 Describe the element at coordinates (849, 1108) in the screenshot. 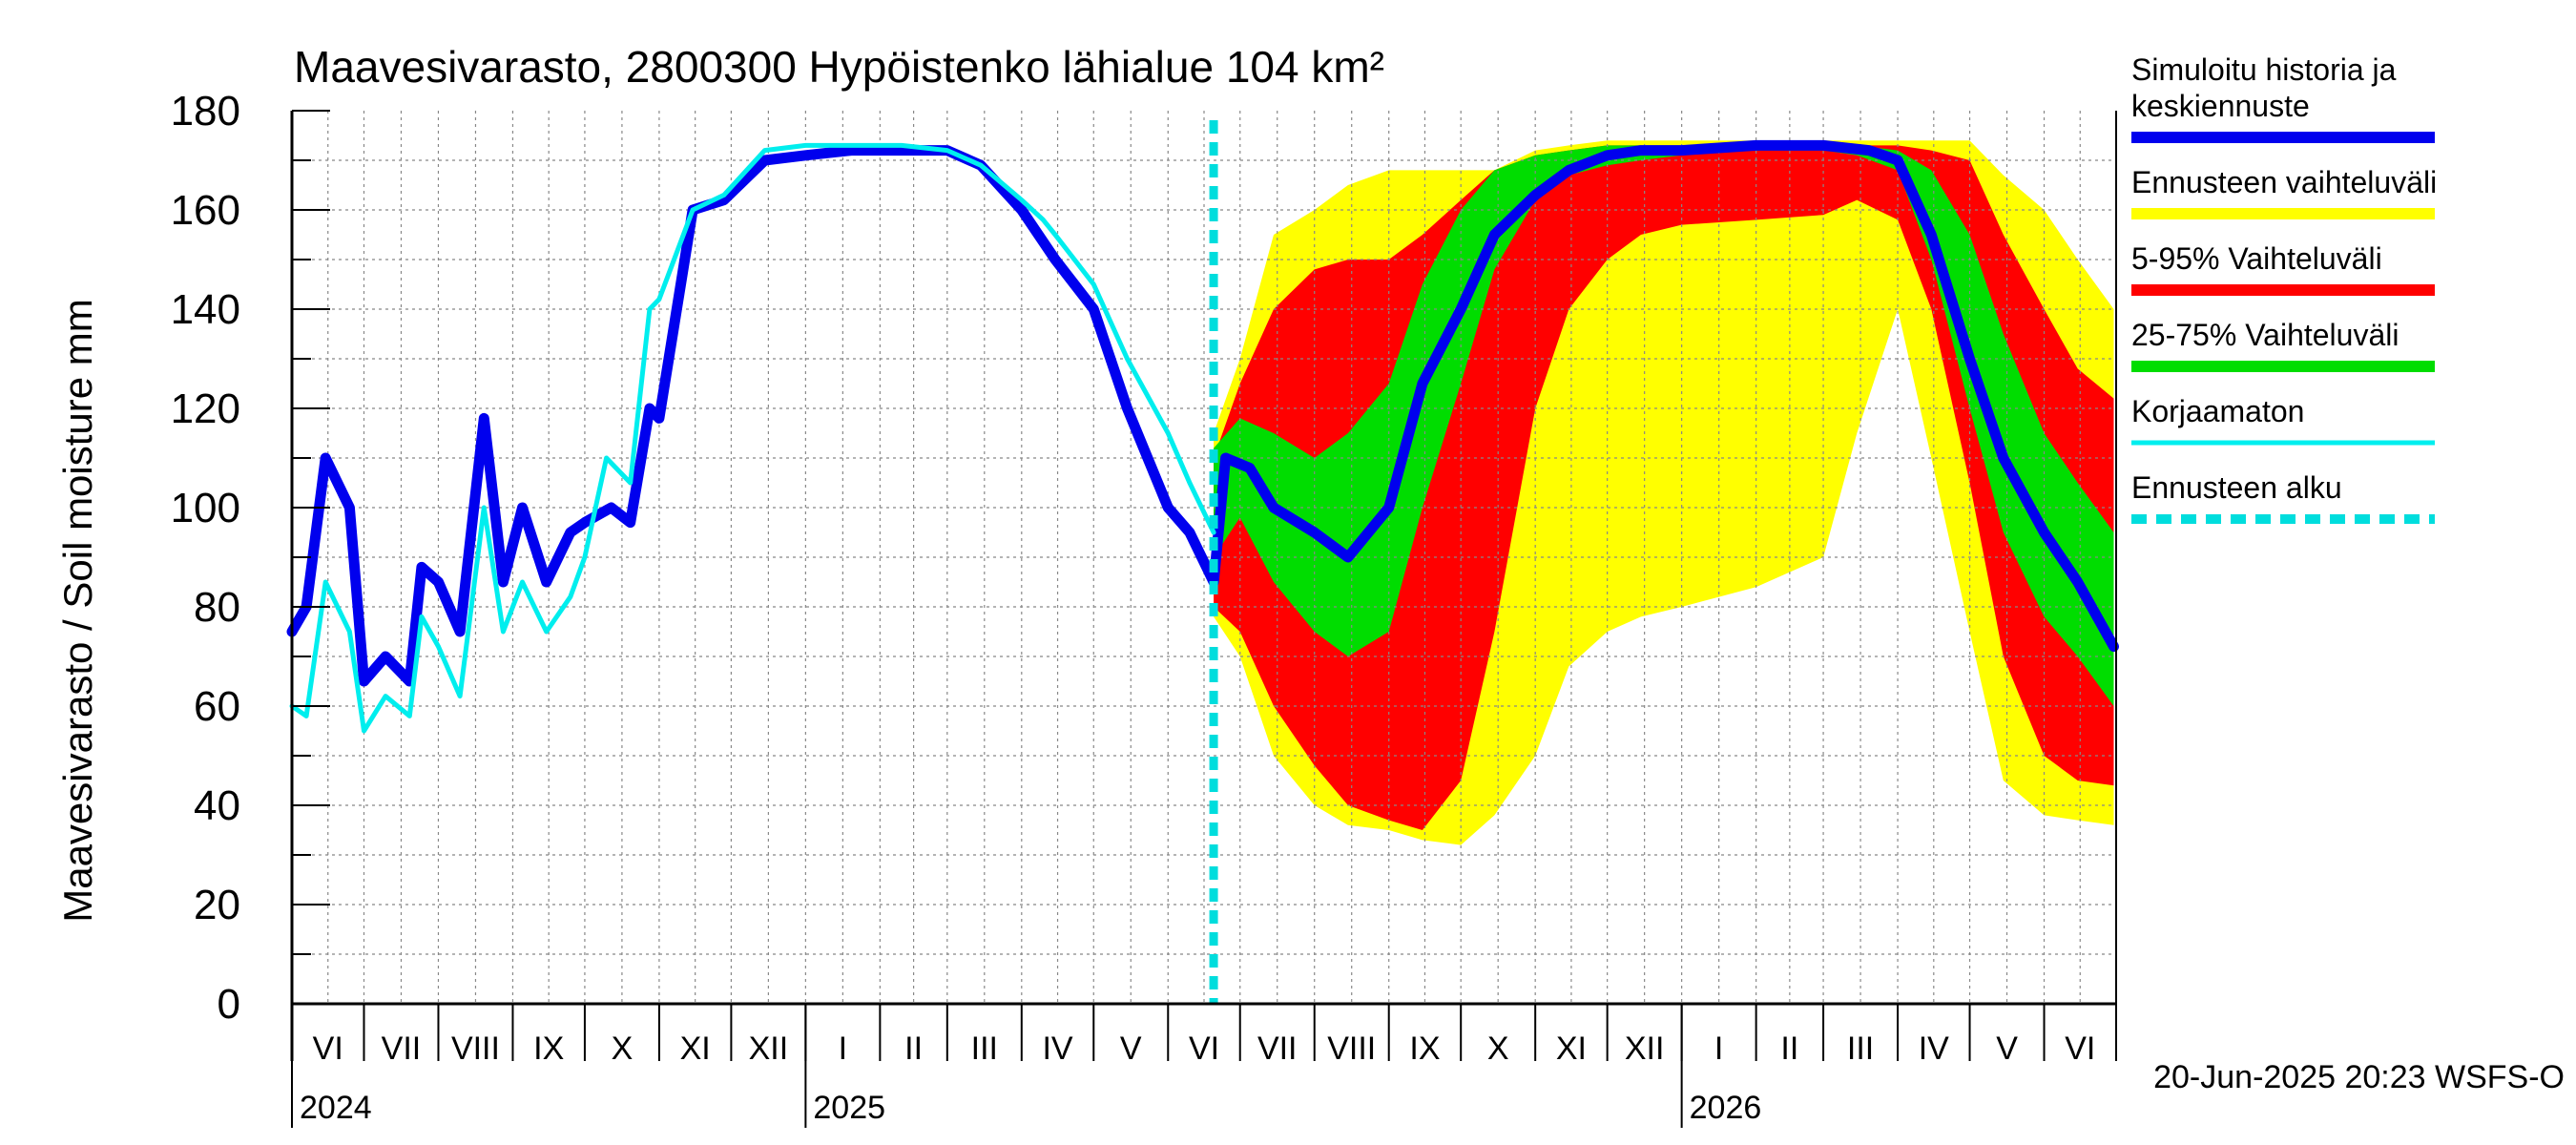

I see `year-label: 2025` at that location.